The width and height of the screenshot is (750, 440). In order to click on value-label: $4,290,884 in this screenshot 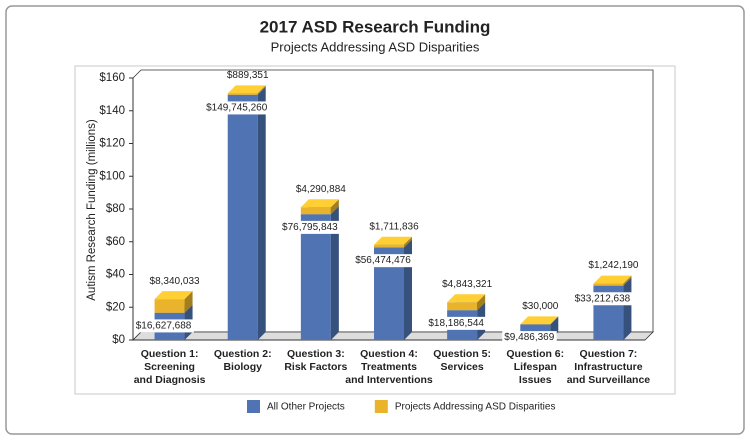, I will do `click(321, 189)`.